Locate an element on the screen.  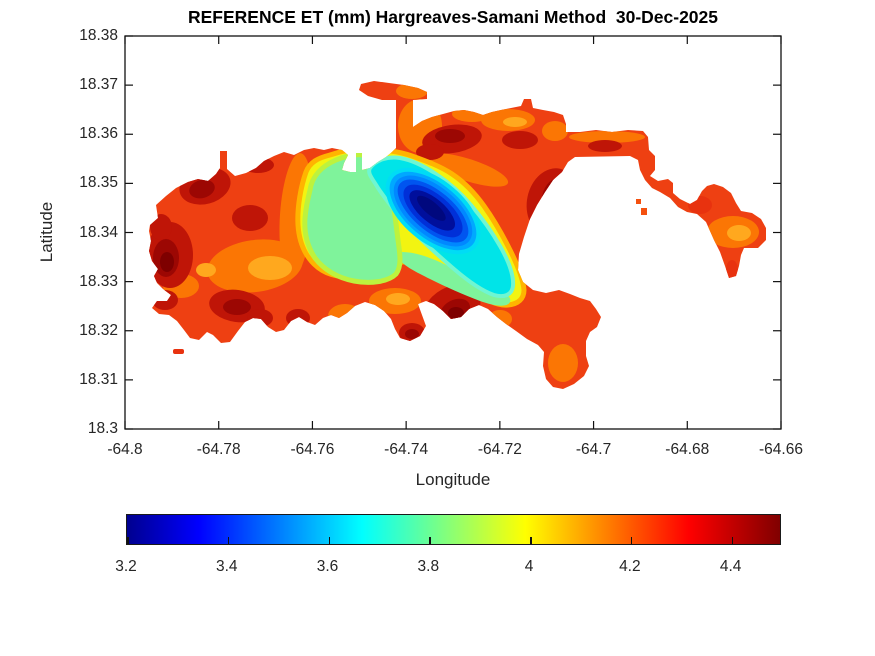
y-tick-label: 18.38 is located at coordinates (98, 35).